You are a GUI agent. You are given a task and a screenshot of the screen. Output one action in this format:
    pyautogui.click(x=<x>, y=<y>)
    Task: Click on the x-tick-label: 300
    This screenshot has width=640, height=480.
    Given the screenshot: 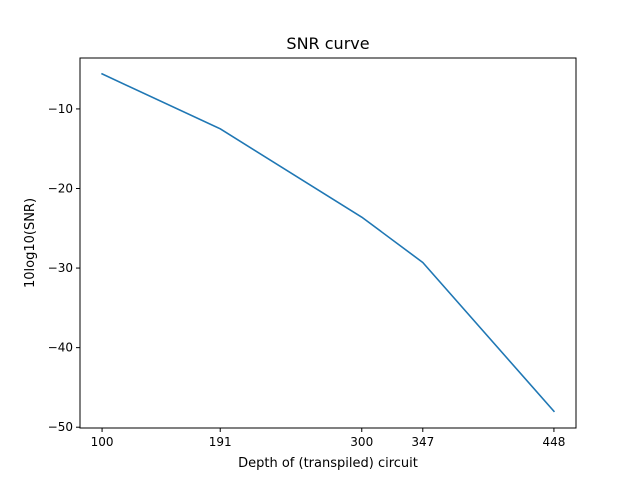 What is the action you would take?
    pyautogui.click(x=361, y=442)
    